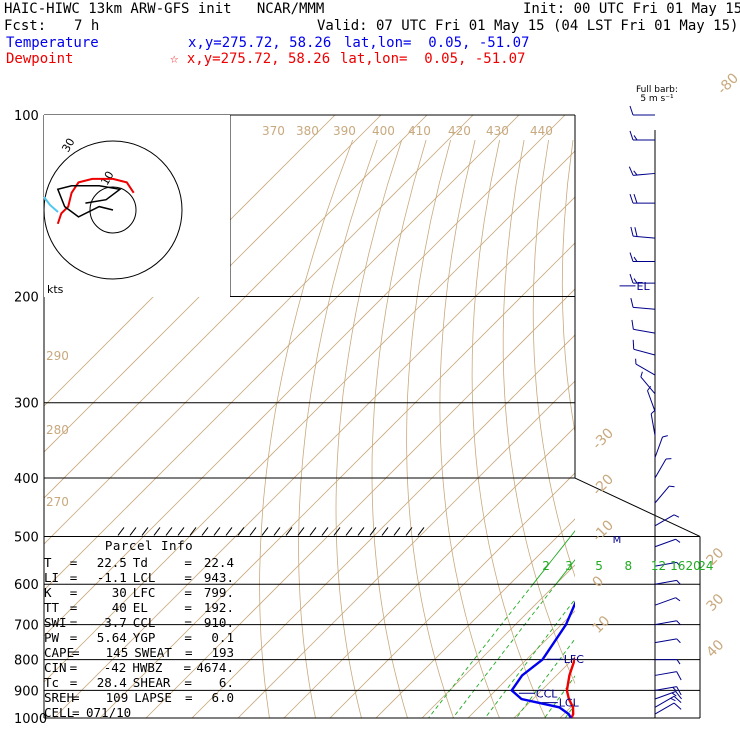 This screenshot has height=740, width=740. Describe the element at coordinates (139, 592) in the screenshot. I see `parcel-row: K = 30 LFC = 799.` at that location.